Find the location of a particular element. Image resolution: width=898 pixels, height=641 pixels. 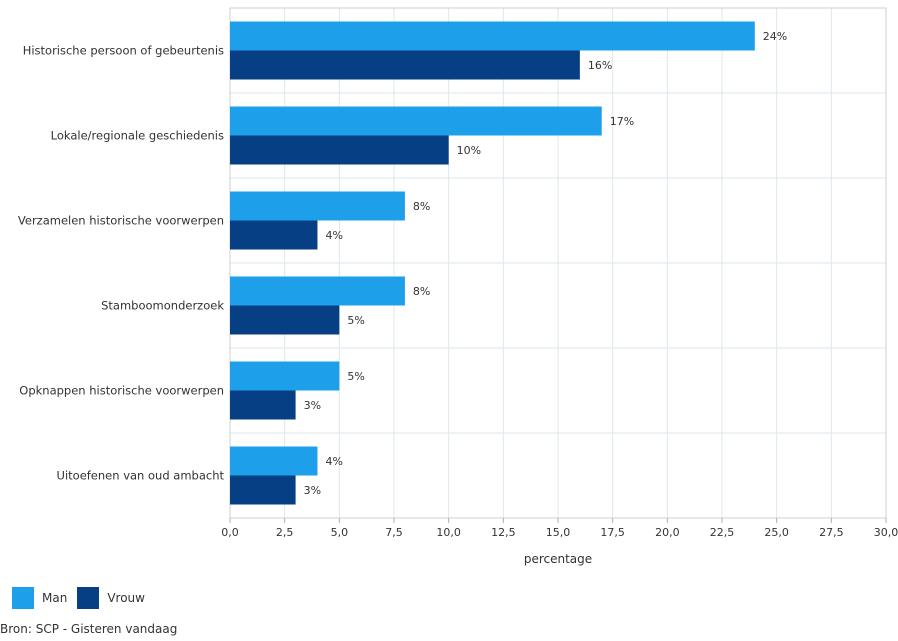

category-label-0: Historische persoon of gebeurtenis is located at coordinates (123, 51).